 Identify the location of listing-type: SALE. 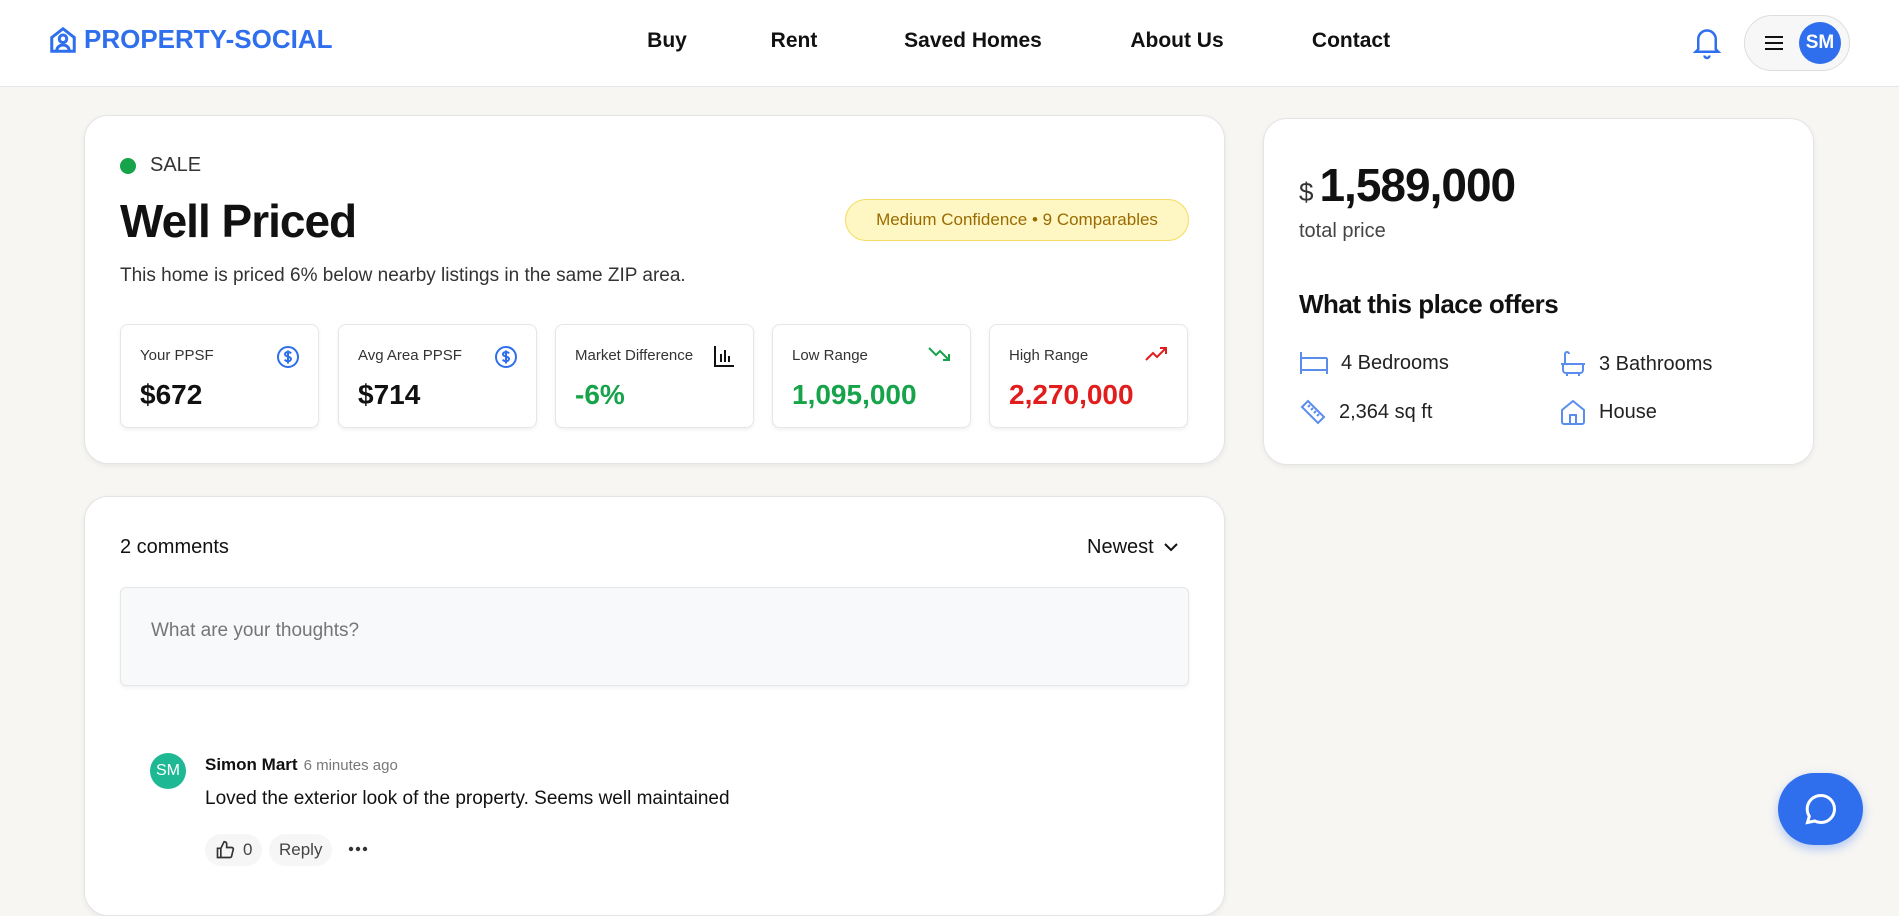
(176, 165).